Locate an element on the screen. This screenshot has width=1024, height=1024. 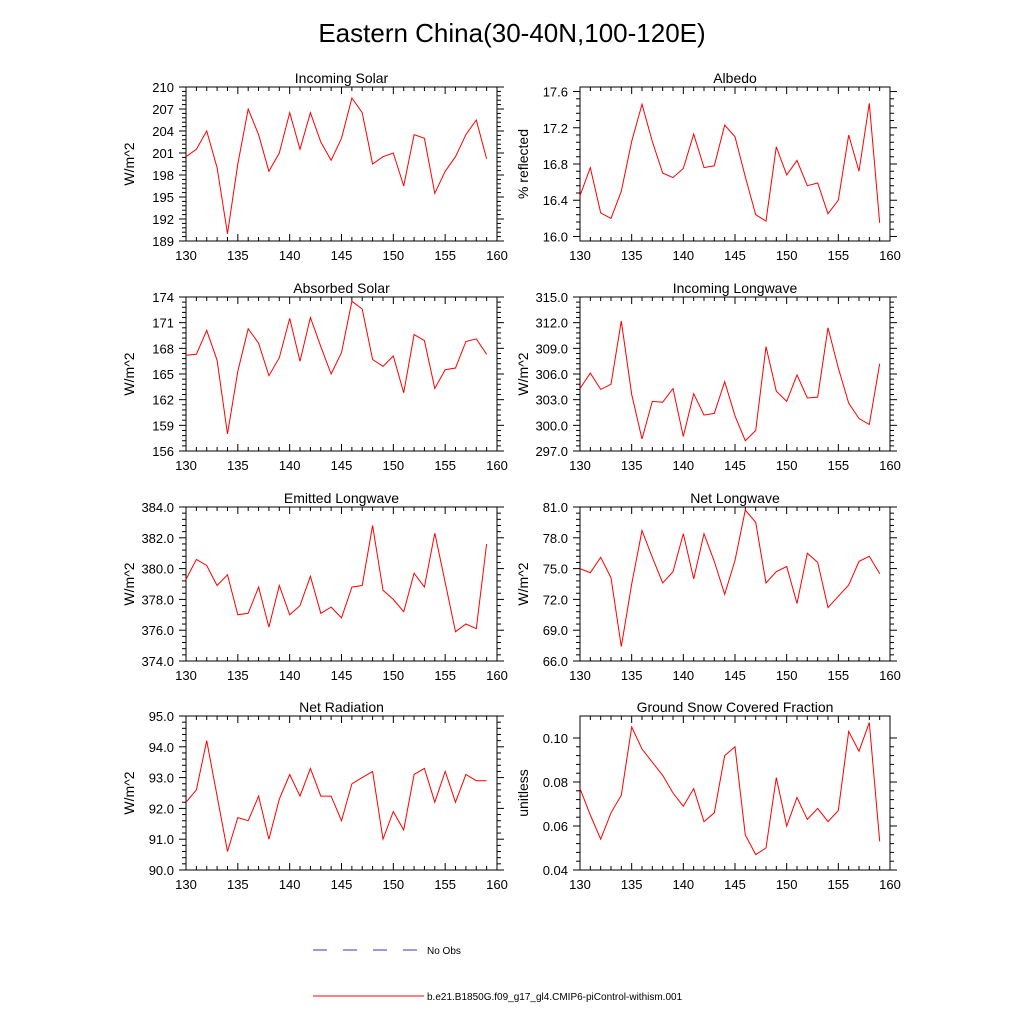
y-tick-label: 75.0 is located at coordinates (555, 569).